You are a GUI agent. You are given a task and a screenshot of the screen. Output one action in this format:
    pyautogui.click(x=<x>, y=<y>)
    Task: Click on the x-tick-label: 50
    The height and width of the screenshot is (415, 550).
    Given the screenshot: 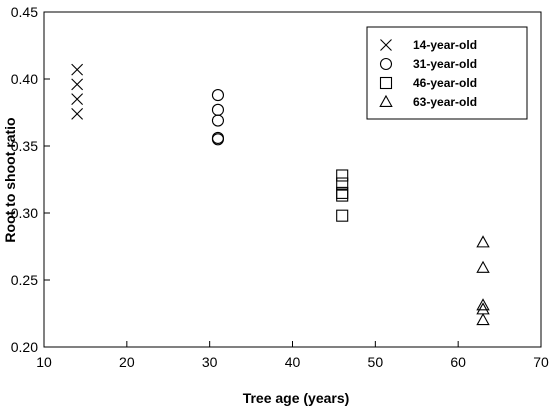 What is the action you would take?
    pyautogui.click(x=376, y=362)
    